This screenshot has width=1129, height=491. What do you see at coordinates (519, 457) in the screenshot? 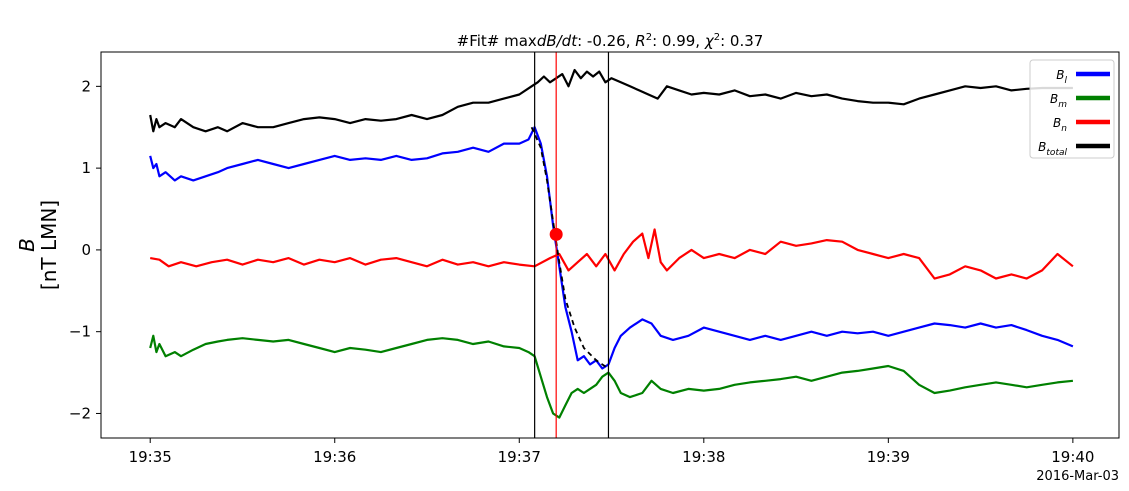
I see `x-tick-label: 19:37` at bounding box center [519, 457].